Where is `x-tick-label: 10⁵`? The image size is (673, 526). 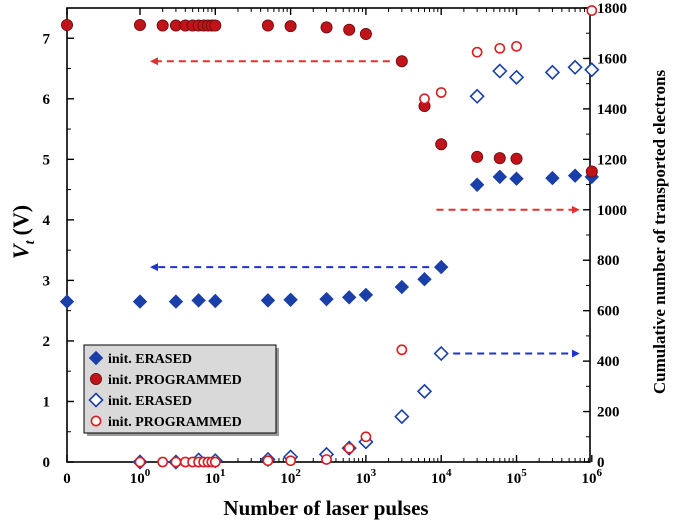 x-tick-label: 10⁵ is located at coordinates (516, 477).